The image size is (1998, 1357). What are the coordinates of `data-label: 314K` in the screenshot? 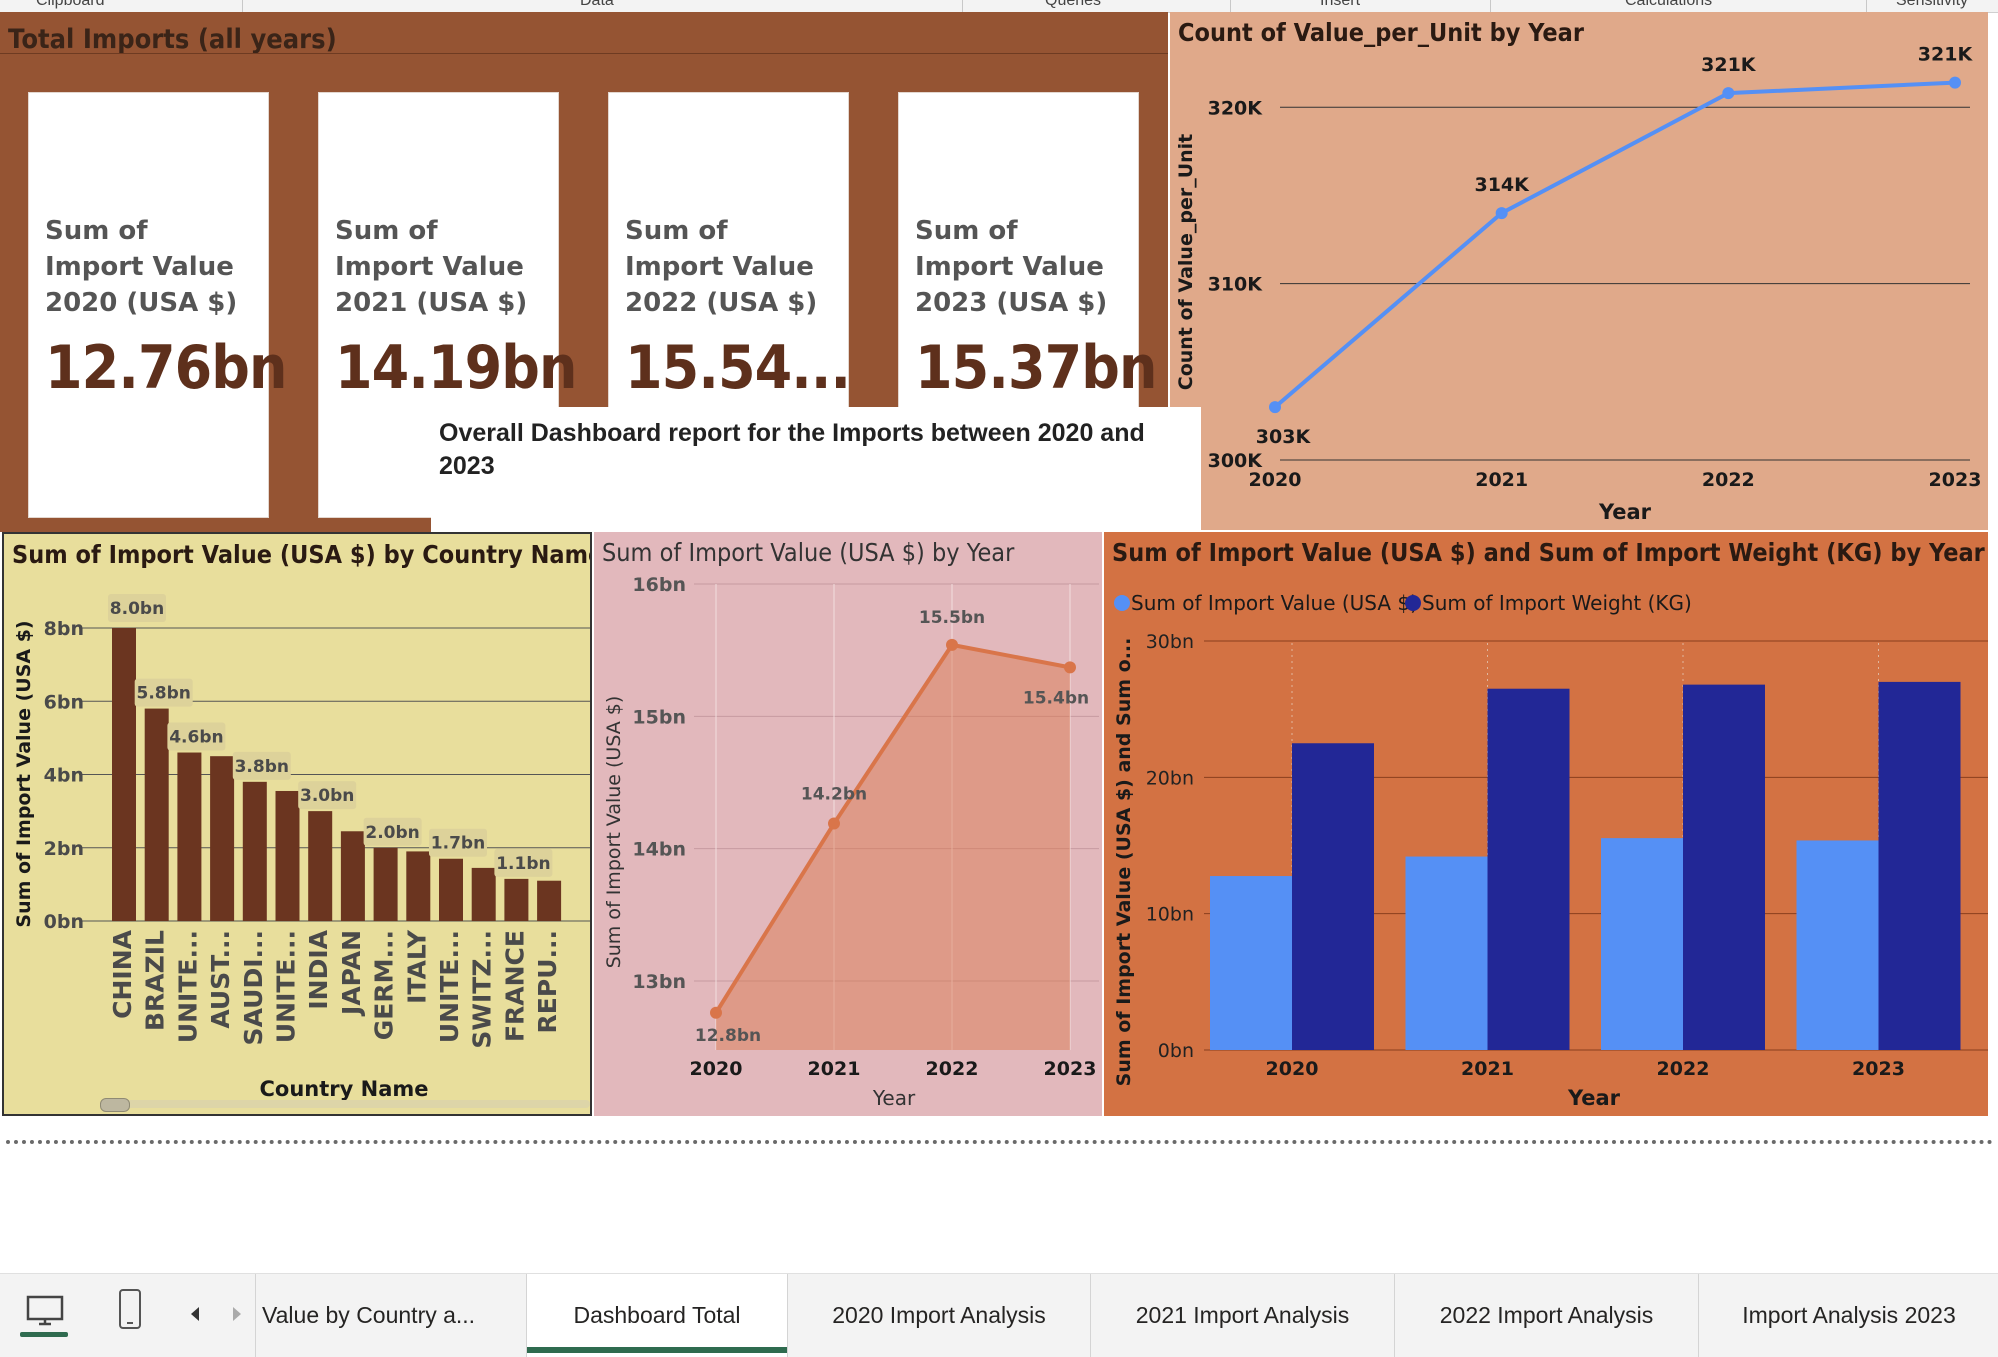 It's located at (1502, 185).